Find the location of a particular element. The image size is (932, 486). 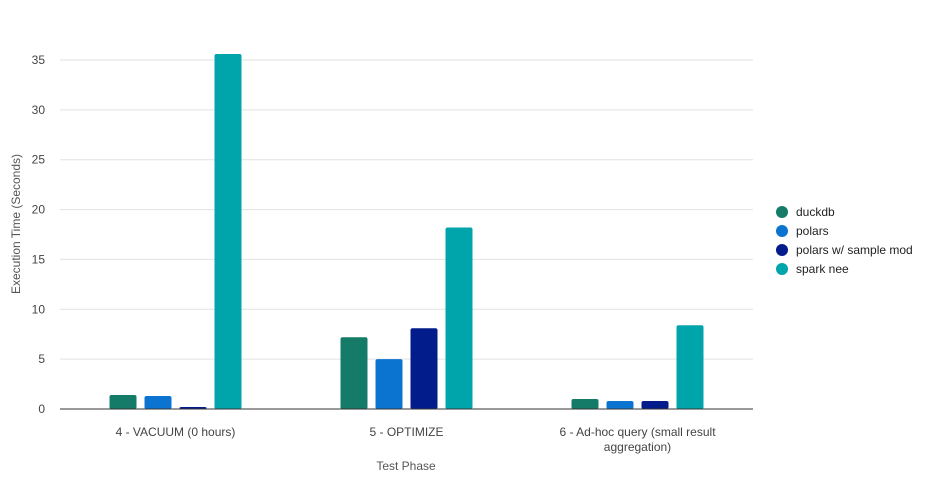

y-tick-label: 20 is located at coordinates (39, 210).